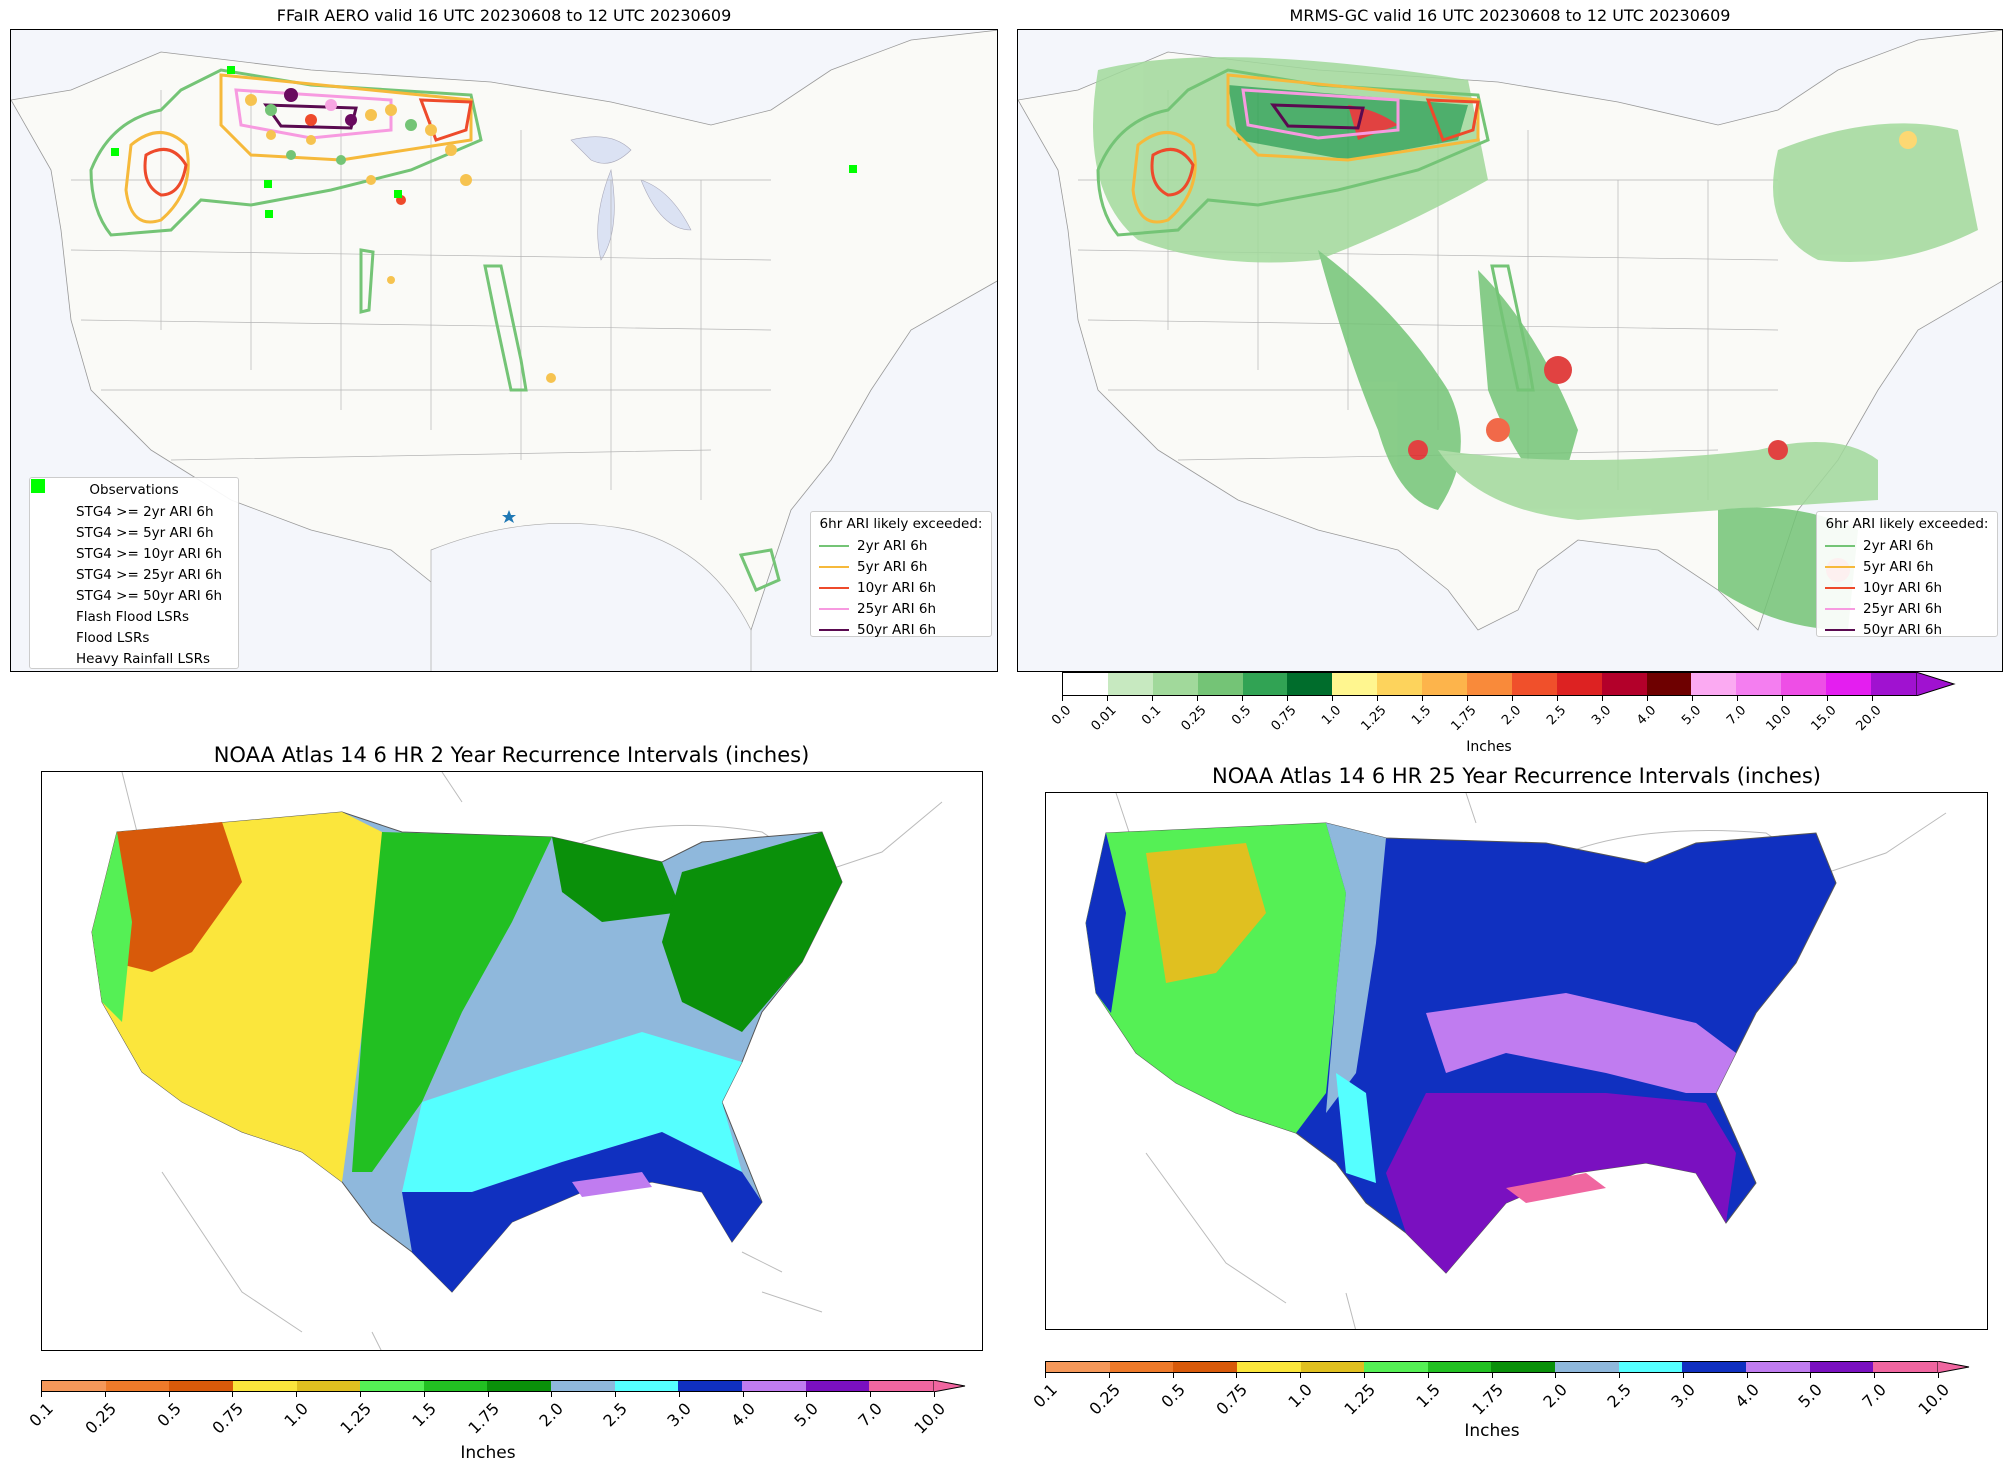  I want to click on colorbar-tick-label: 1.25, so click(355, 1418).